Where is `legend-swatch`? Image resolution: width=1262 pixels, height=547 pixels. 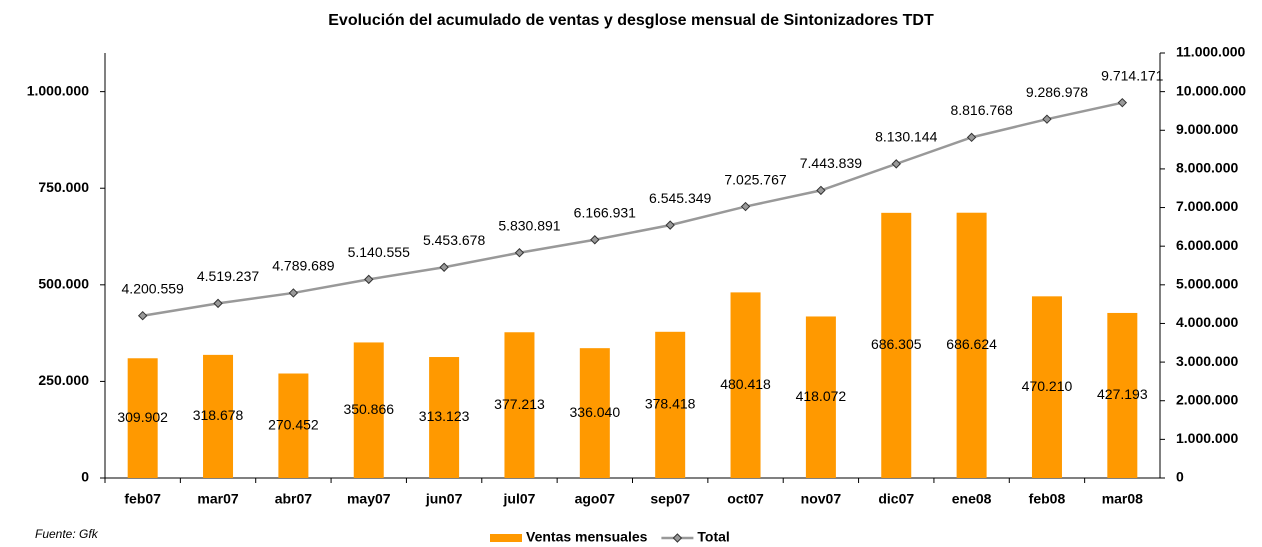
legend-swatch is located at coordinates (506, 538).